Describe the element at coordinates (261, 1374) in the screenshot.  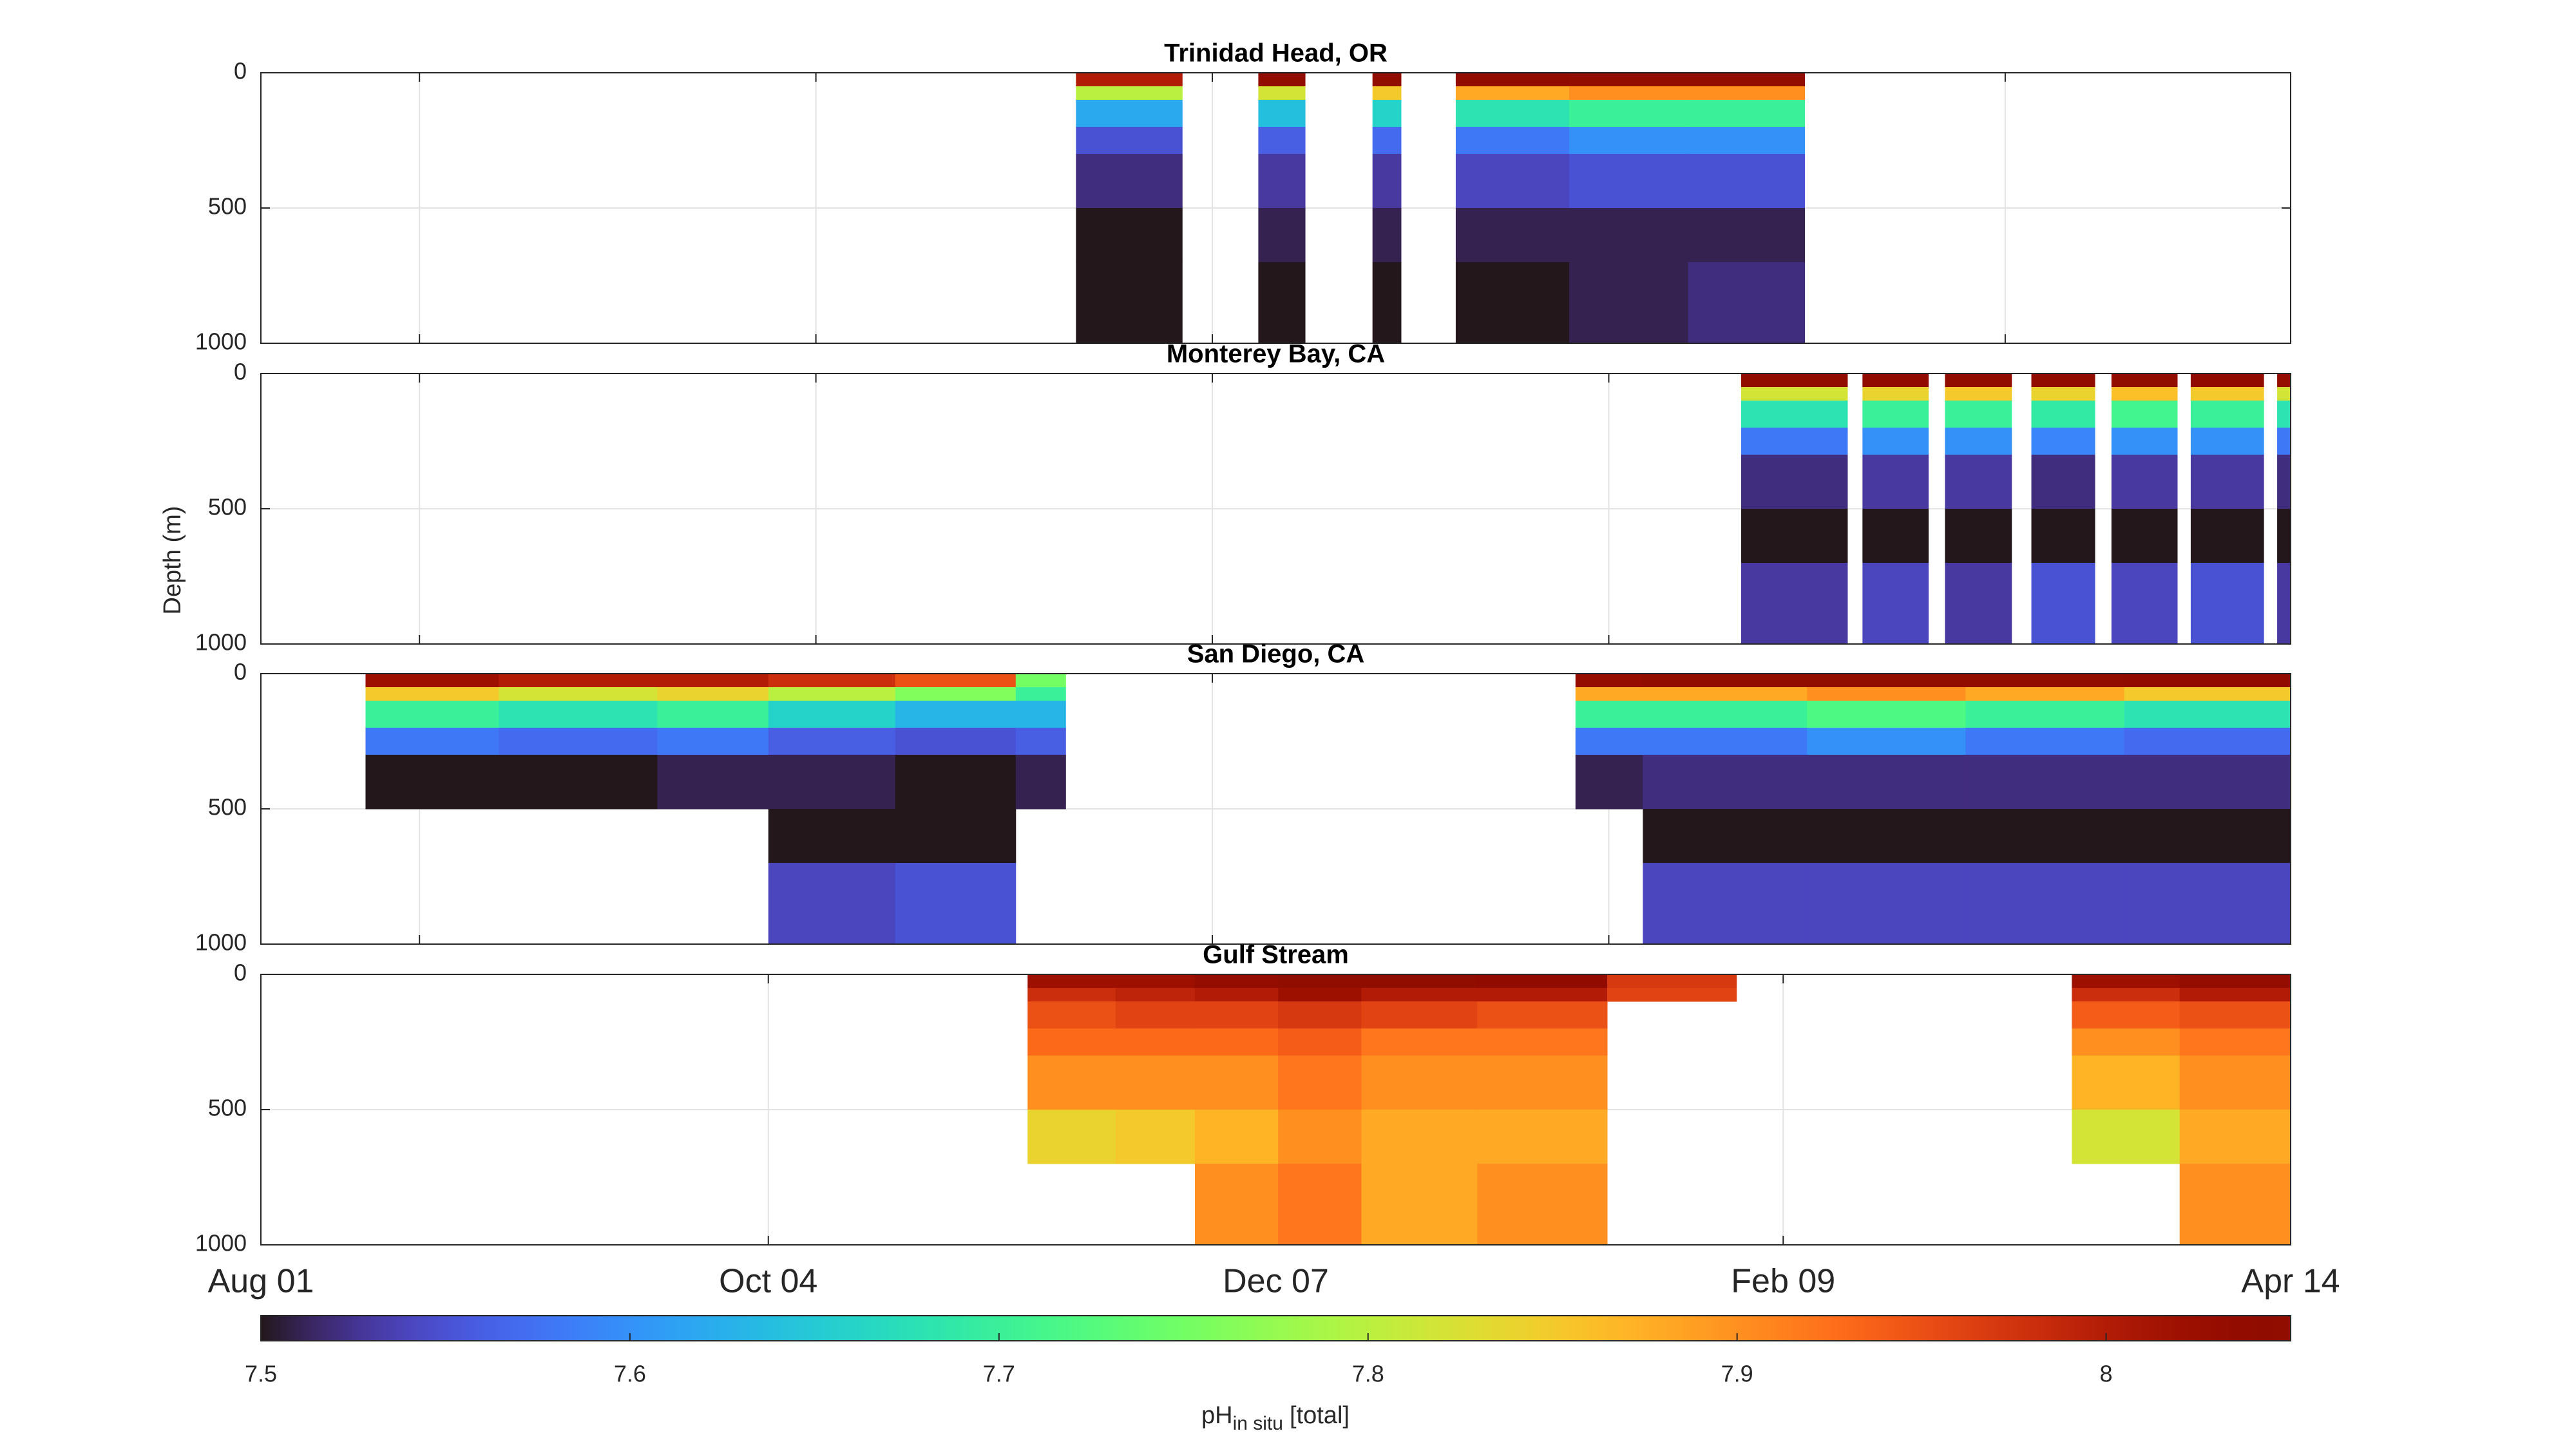
I see `colorbar-tick-label: 7.5` at that location.